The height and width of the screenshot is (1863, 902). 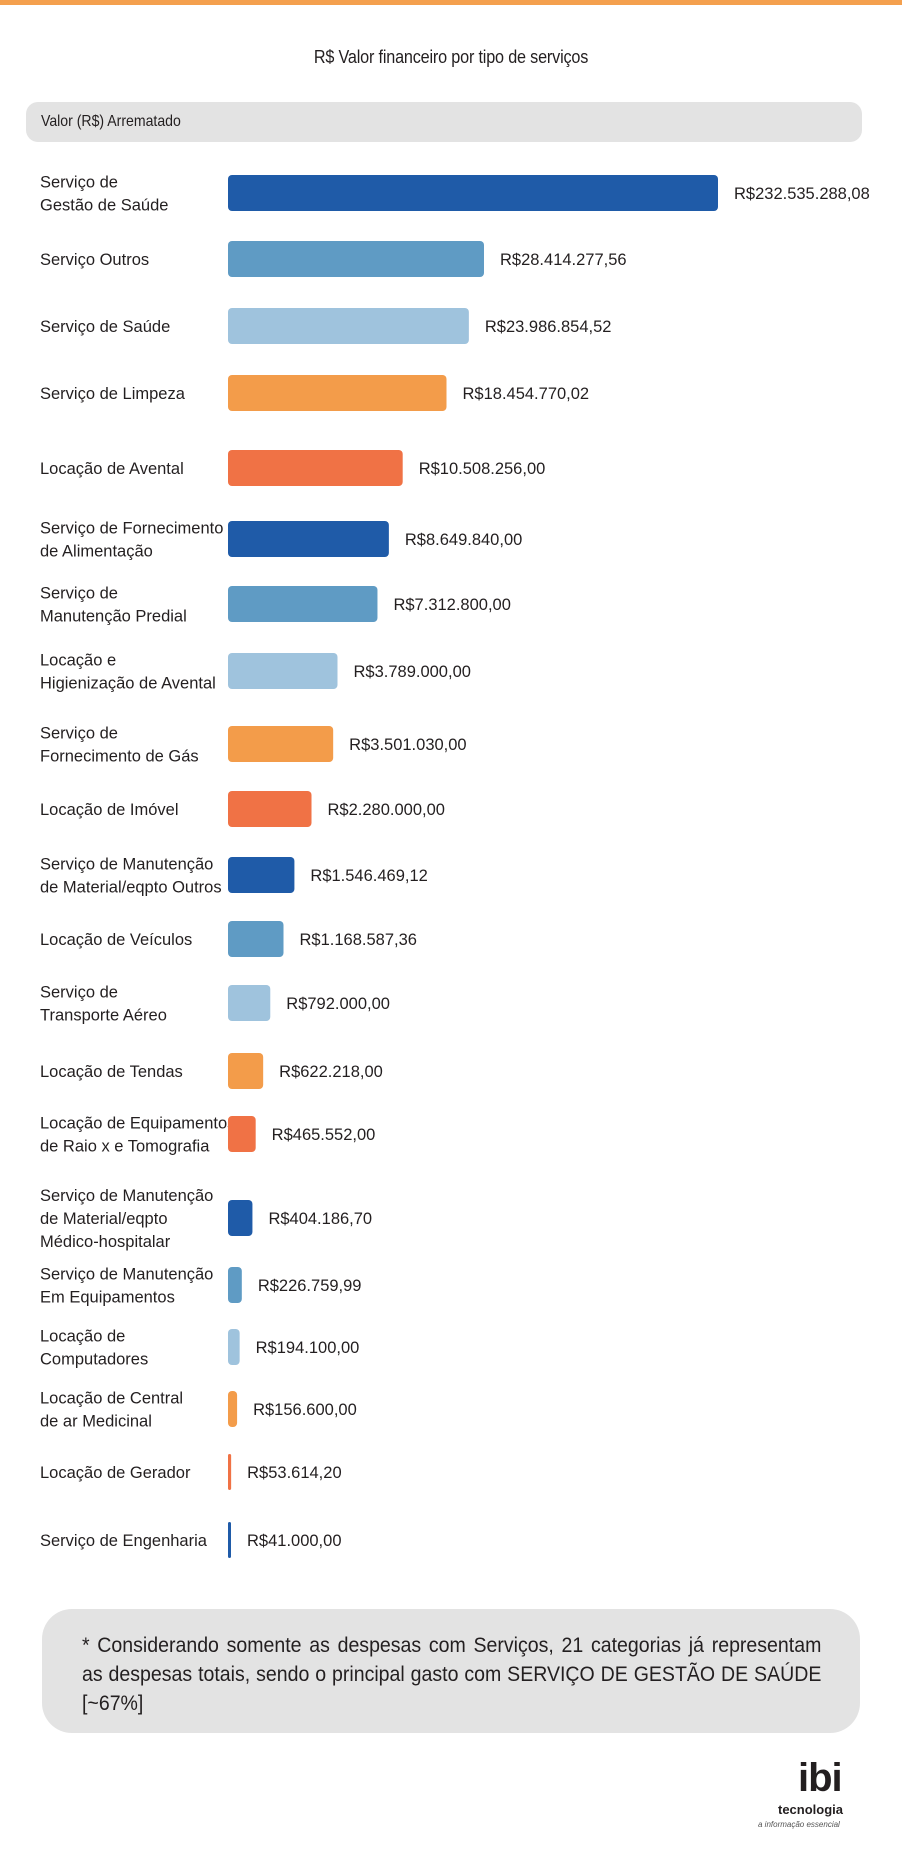 I want to click on bar-row: Serviço de Saúde R$23.986.854,52, so click(x=325, y=326).